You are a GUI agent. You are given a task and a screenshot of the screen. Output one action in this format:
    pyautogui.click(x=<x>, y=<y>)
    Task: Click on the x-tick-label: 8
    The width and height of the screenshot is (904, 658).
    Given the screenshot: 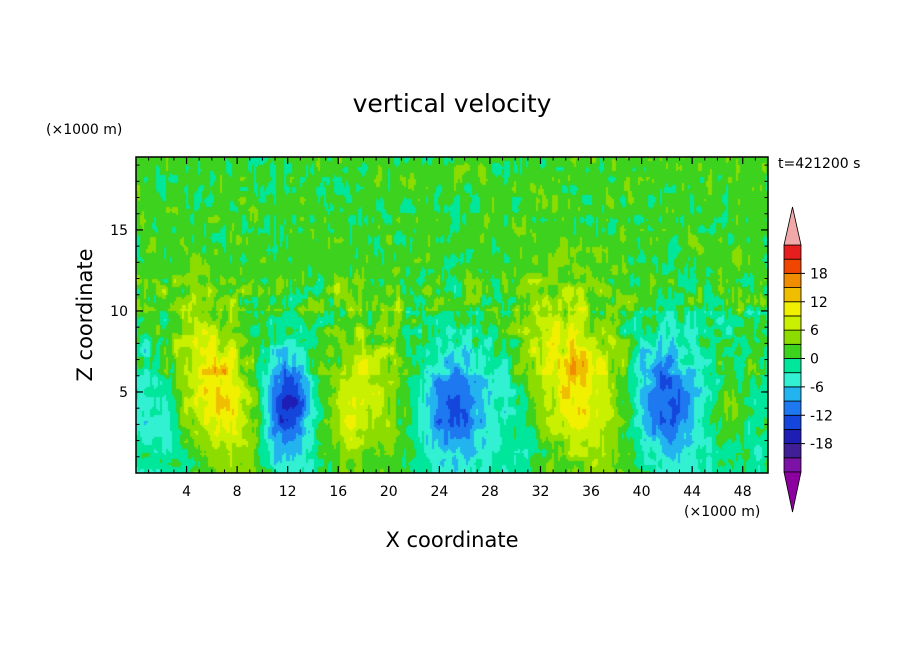 What is the action you would take?
    pyautogui.click(x=237, y=492)
    